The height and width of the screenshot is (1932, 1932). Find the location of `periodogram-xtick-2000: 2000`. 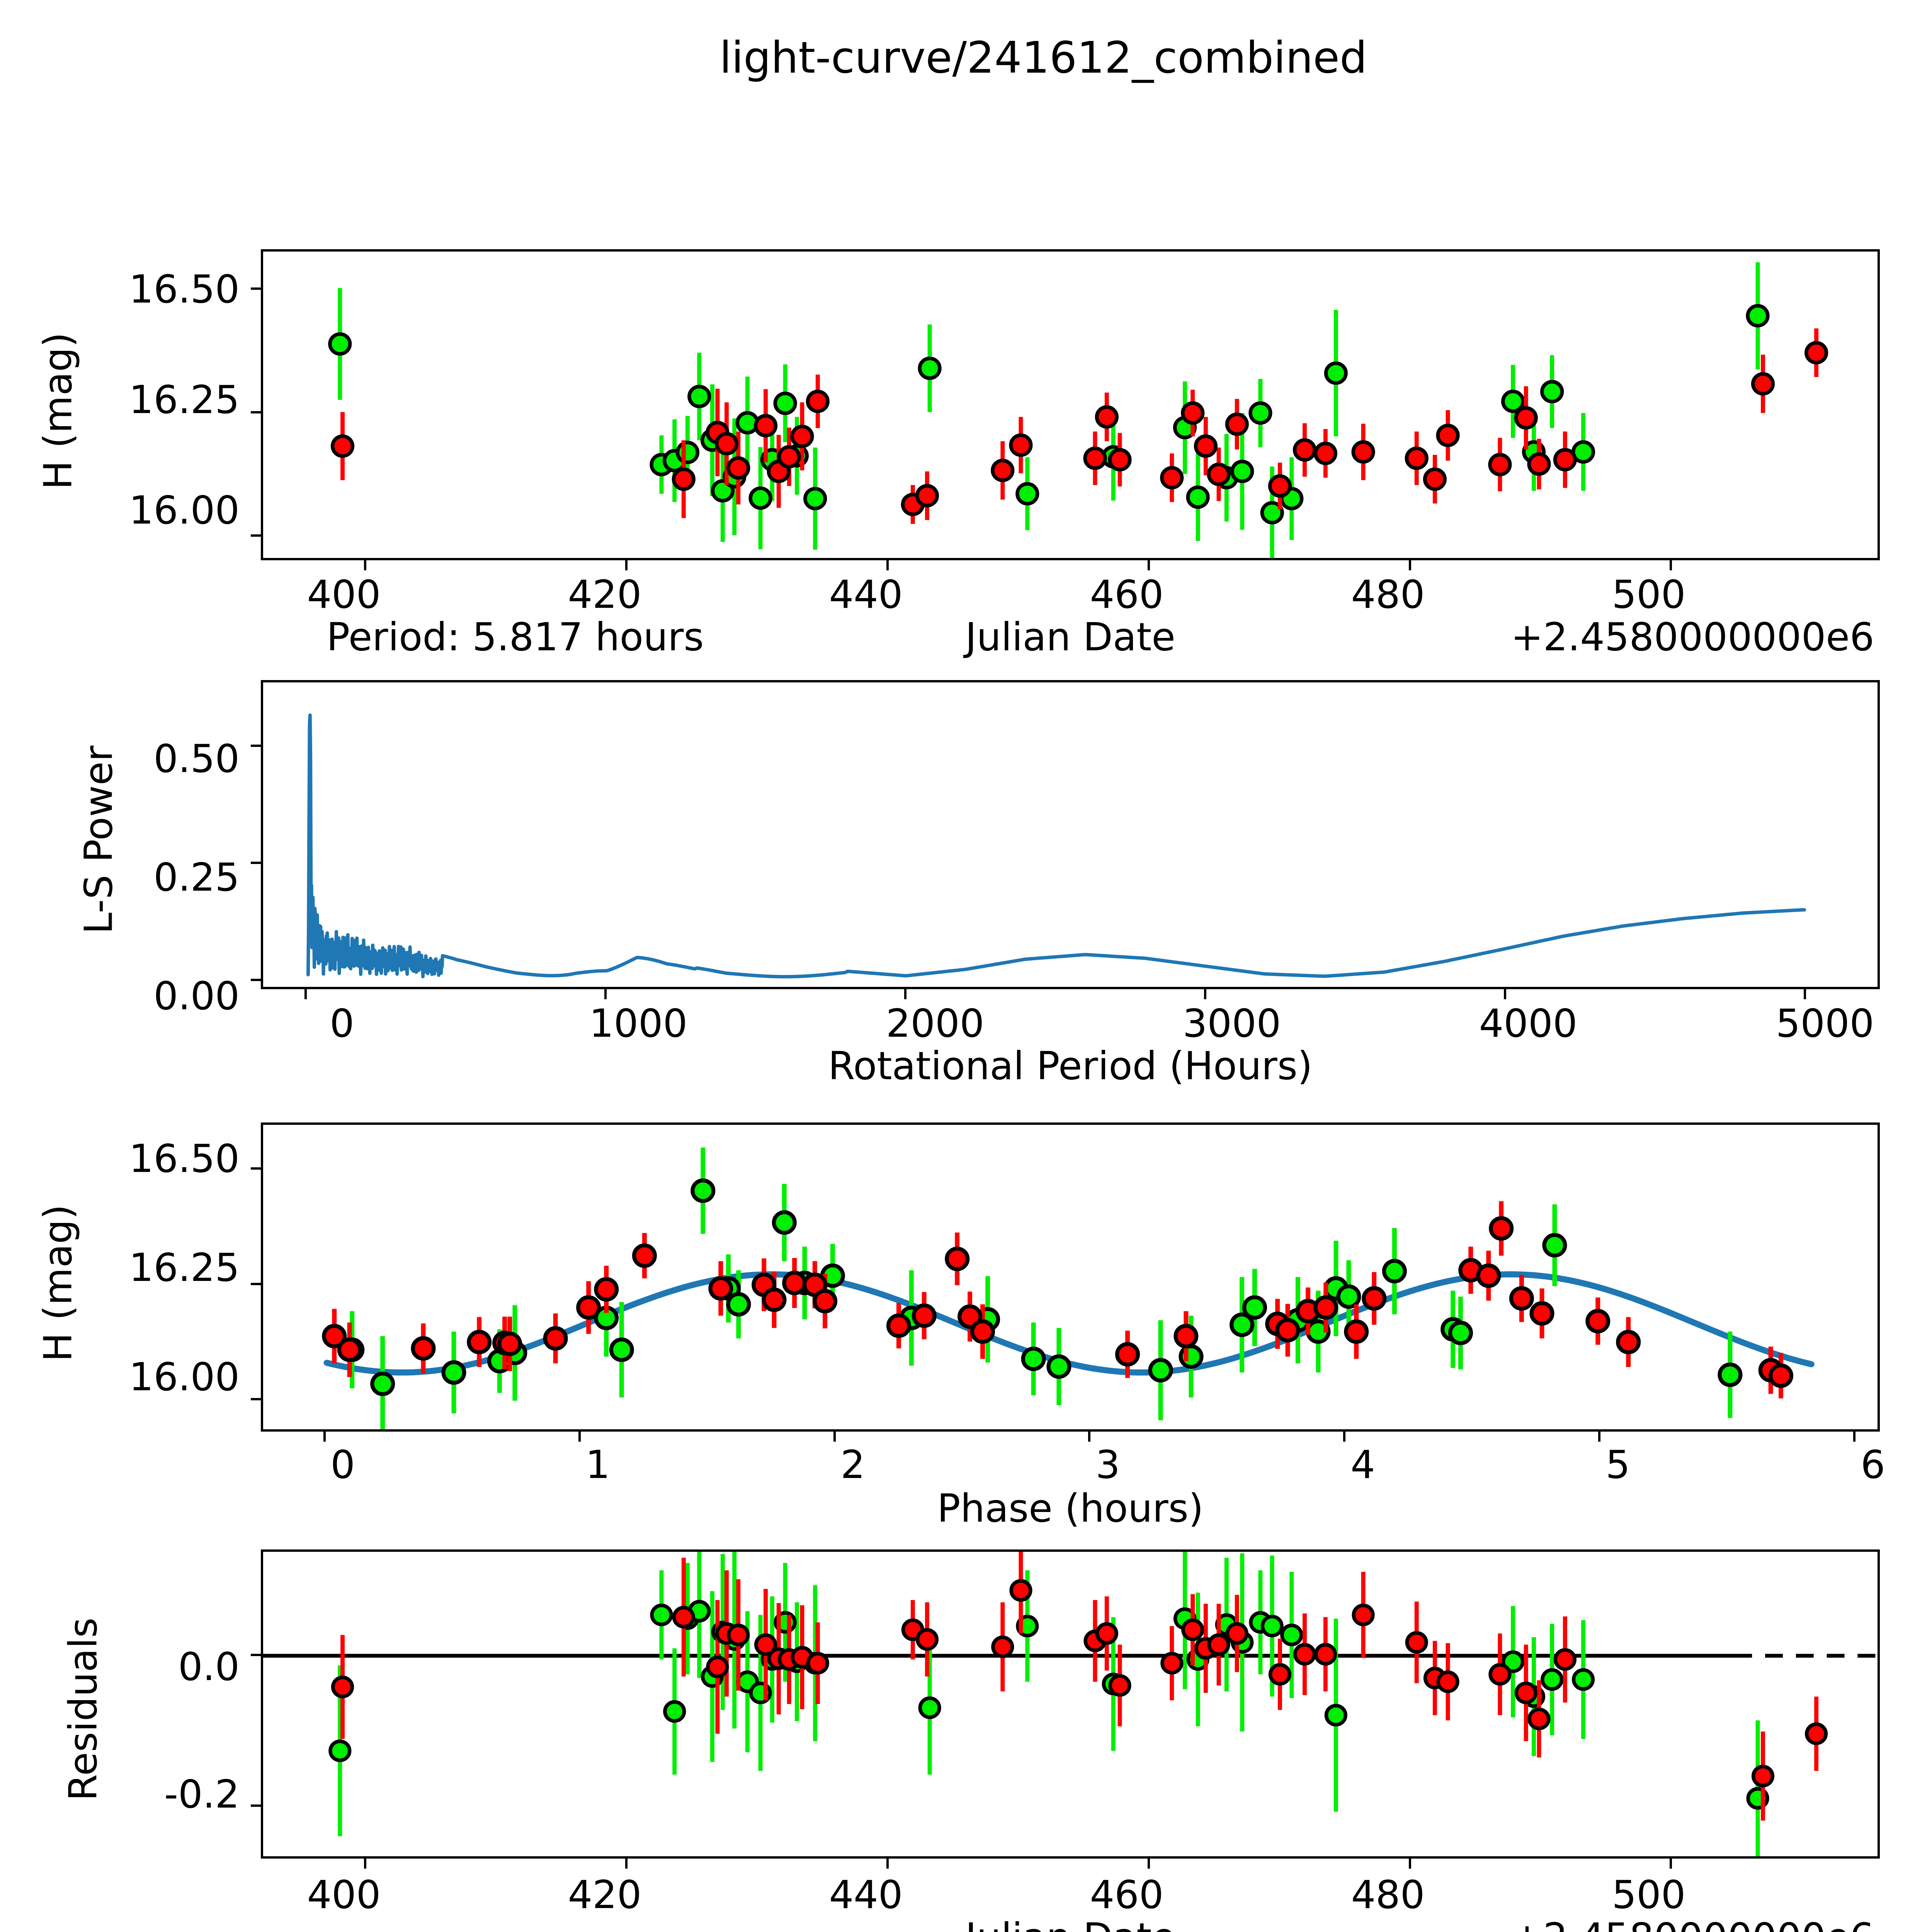

periodogram-xtick-2000: 2000 is located at coordinates (935, 1024).